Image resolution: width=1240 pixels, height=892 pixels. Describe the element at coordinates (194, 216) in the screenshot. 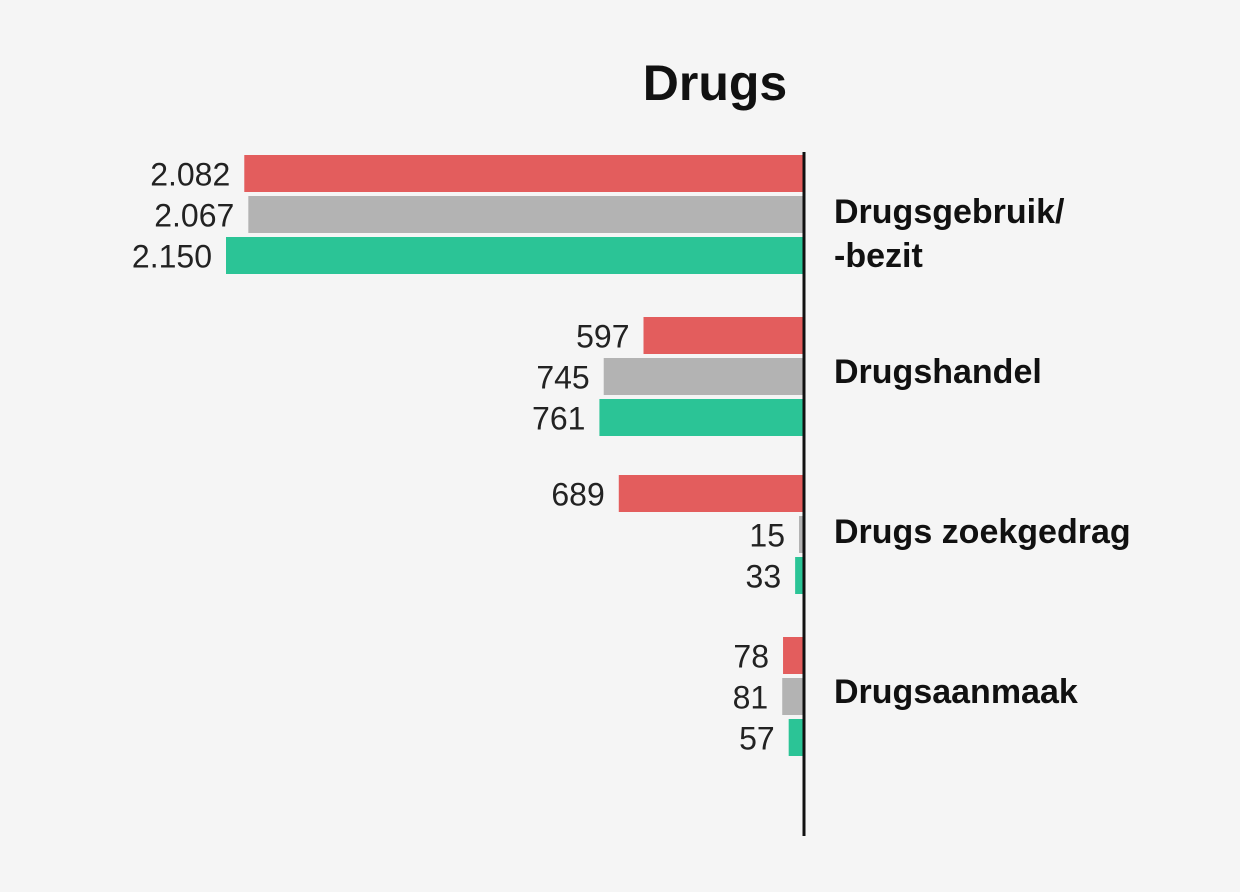

I see `value-label-0-1: 2.067` at that location.